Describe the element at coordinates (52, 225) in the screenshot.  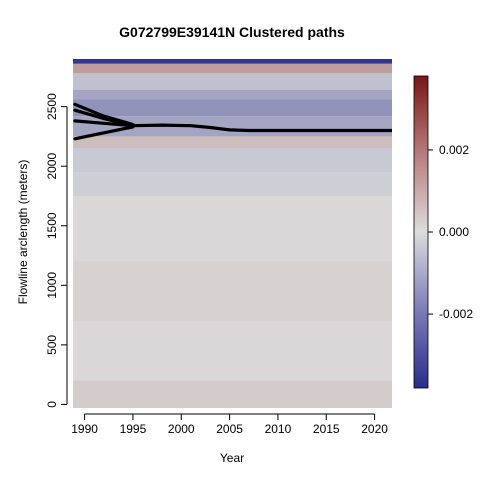
I see `y-tick-label: 1500` at that location.